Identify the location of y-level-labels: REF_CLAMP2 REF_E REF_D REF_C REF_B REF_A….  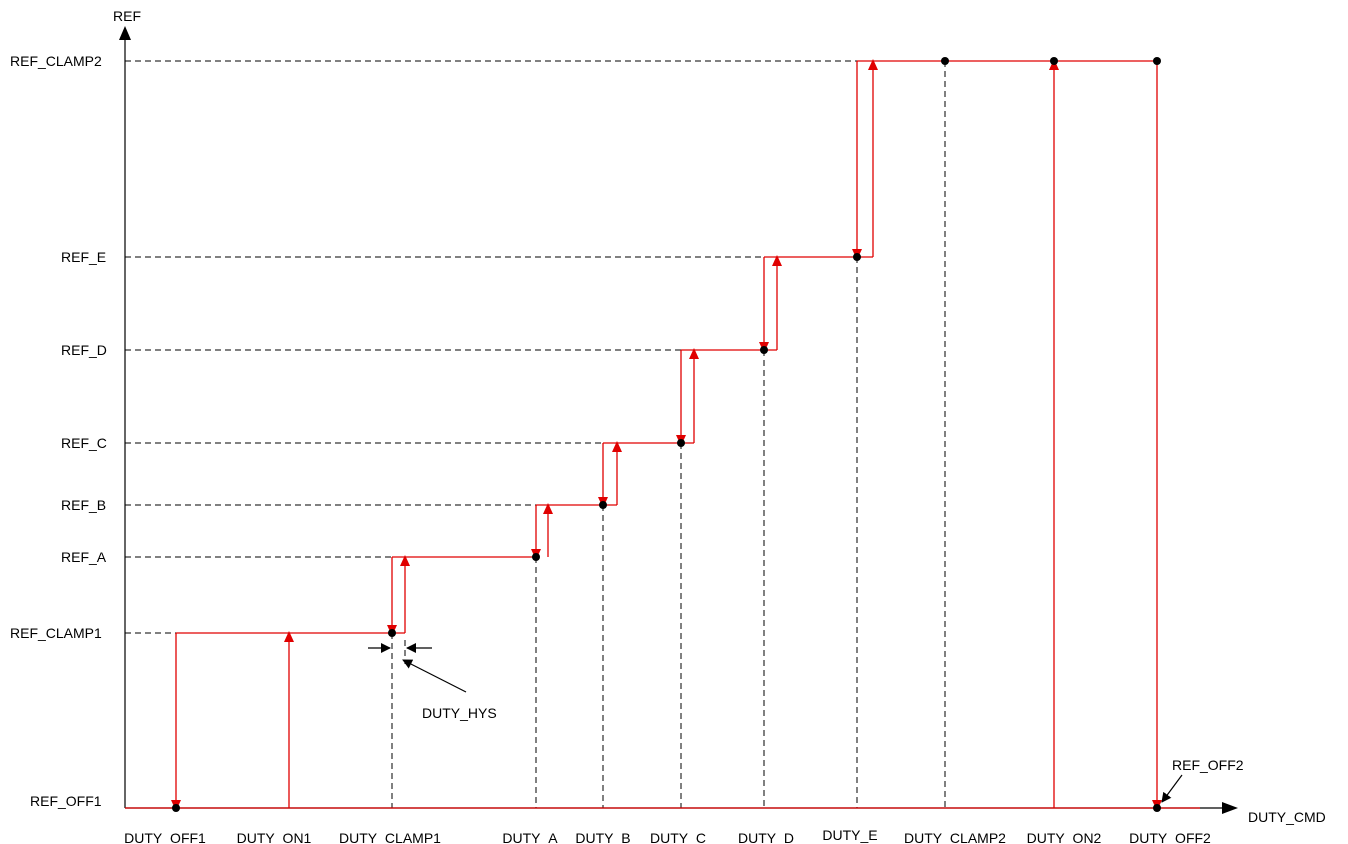
(58, 431).